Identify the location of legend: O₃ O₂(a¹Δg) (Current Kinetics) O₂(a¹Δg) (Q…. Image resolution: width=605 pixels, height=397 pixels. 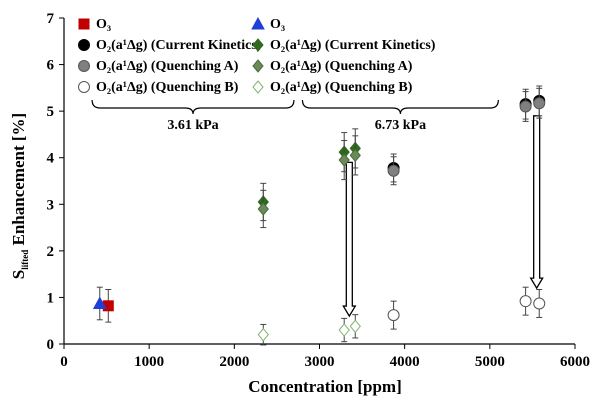
(257, 55).